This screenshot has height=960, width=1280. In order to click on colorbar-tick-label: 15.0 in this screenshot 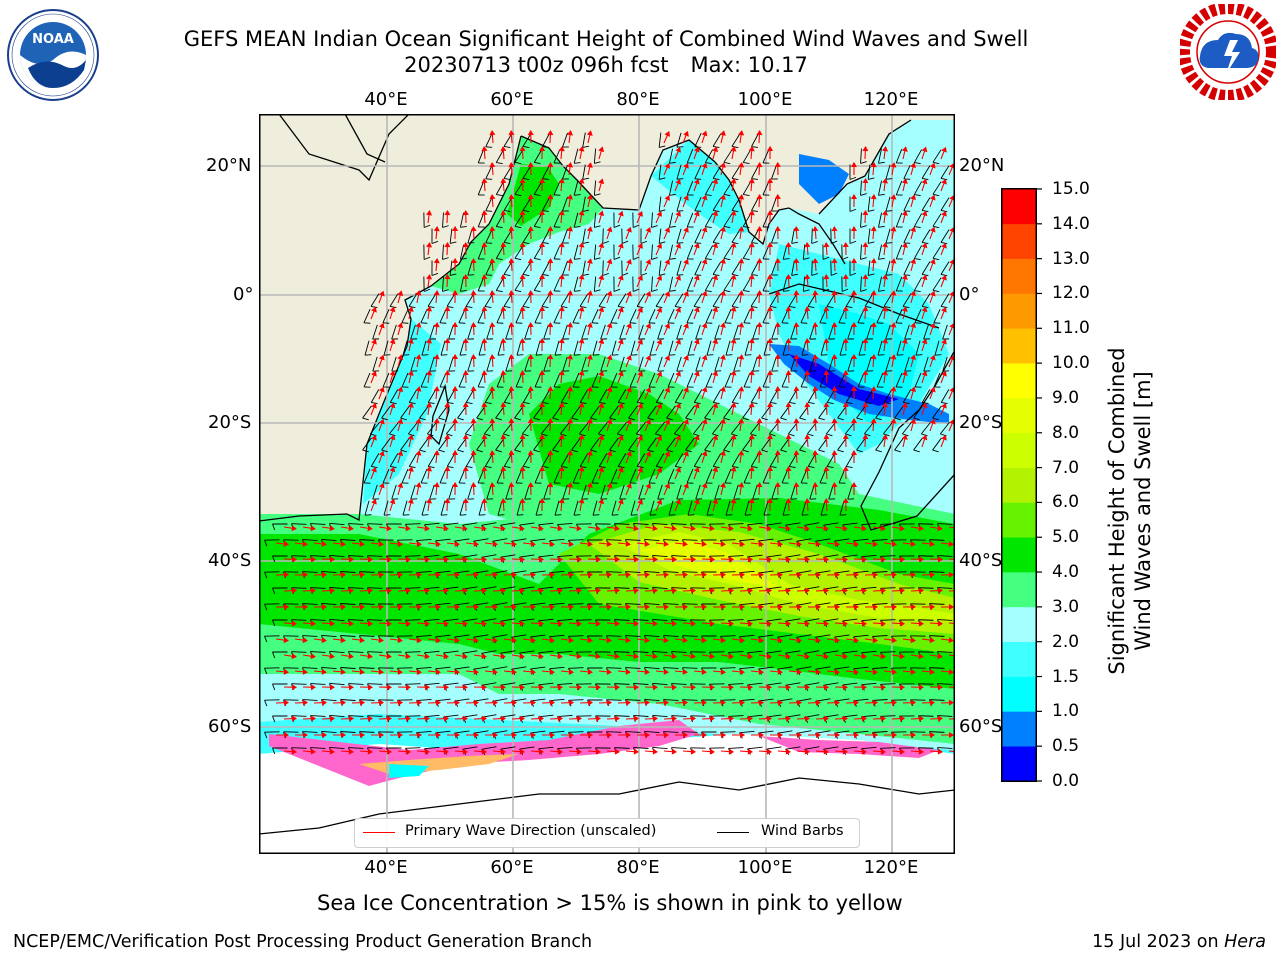, I will do `click(1071, 189)`.